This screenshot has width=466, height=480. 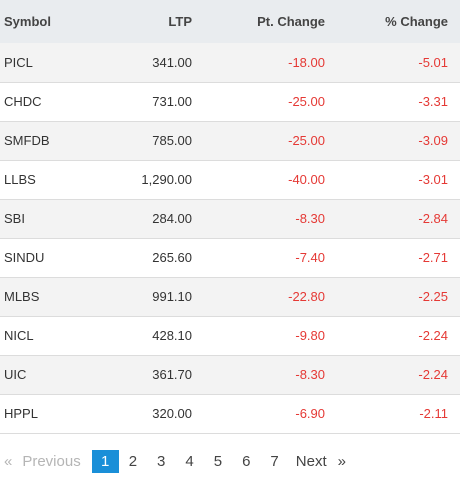 I want to click on page-6-button: 6, so click(x=246, y=461).